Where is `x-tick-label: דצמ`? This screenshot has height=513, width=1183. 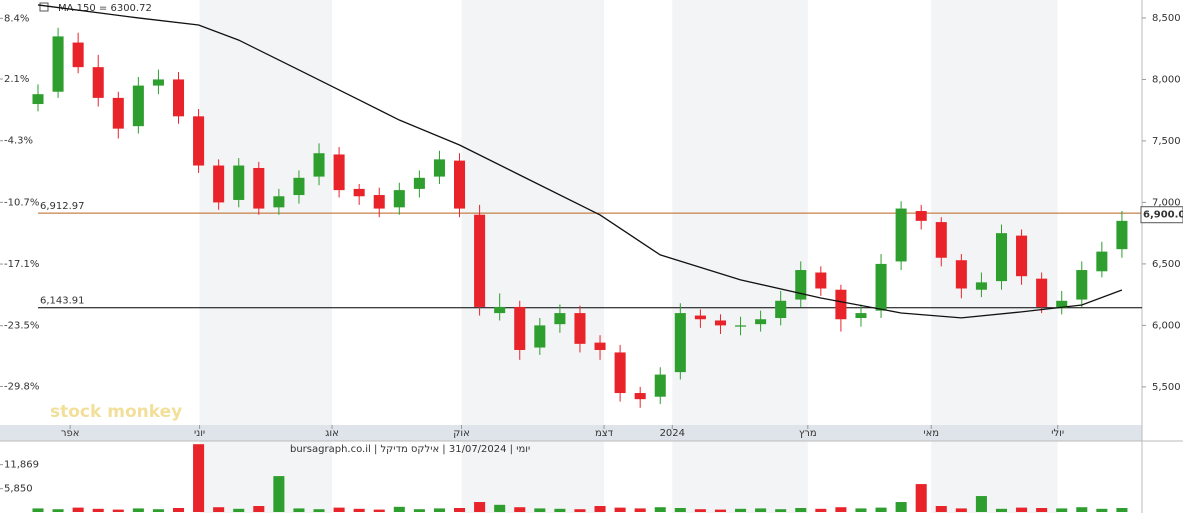
x-tick-label: דצמ is located at coordinates (604, 433).